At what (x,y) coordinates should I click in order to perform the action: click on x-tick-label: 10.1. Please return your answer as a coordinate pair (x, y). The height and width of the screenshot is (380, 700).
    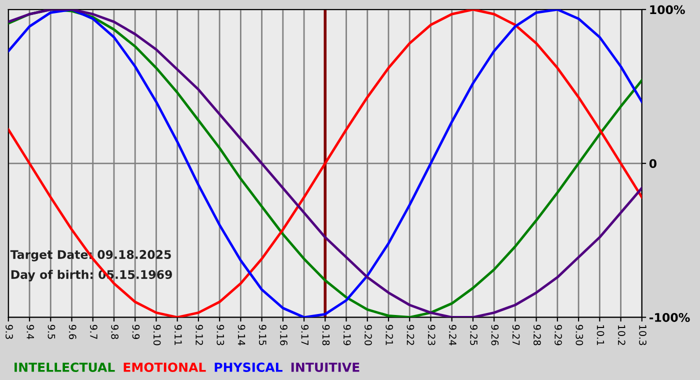
    Looking at the image, I should click on (600, 335).